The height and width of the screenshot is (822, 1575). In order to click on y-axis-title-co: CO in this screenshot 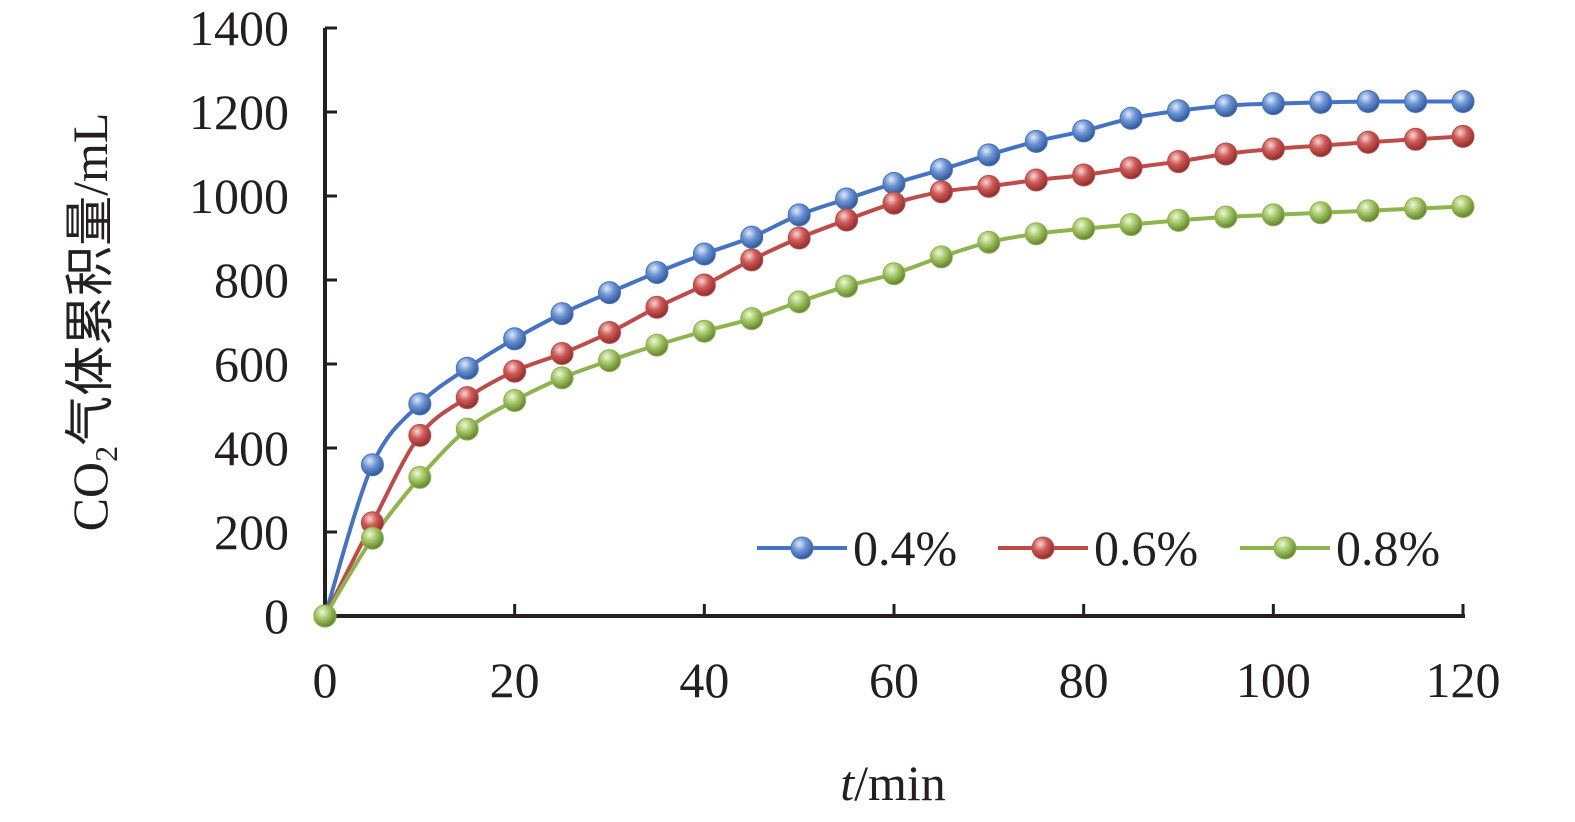, I will do `click(90, 496)`.